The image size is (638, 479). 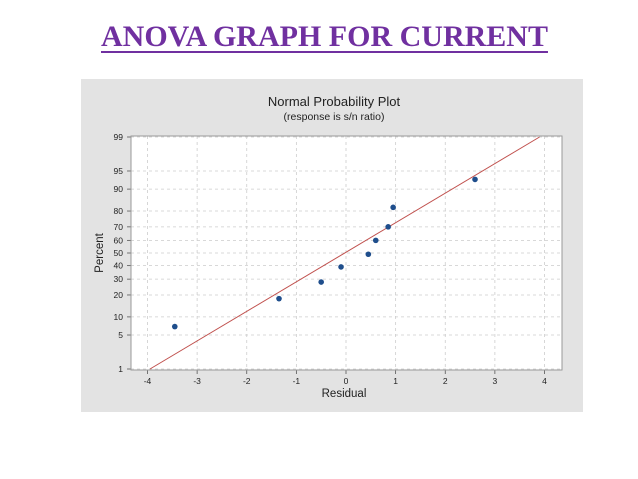 What do you see at coordinates (544, 381) in the screenshot?
I see `x-tick-label: 4` at bounding box center [544, 381].